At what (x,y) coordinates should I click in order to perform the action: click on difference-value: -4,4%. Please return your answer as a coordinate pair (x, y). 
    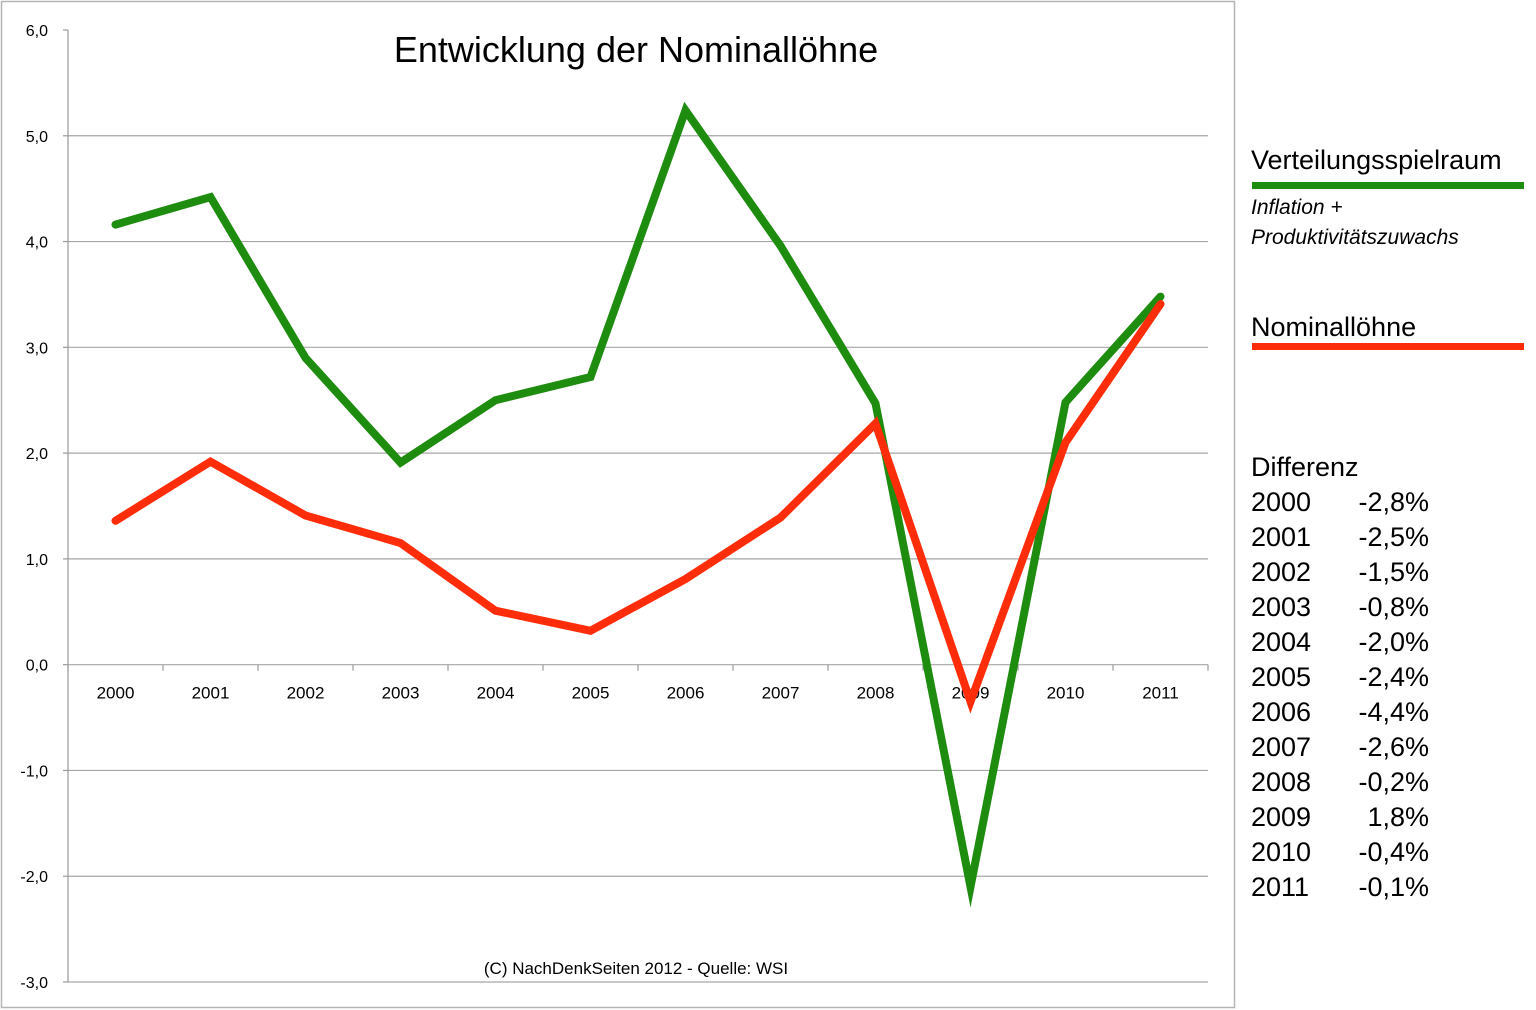
    Looking at the image, I should click on (1393, 712).